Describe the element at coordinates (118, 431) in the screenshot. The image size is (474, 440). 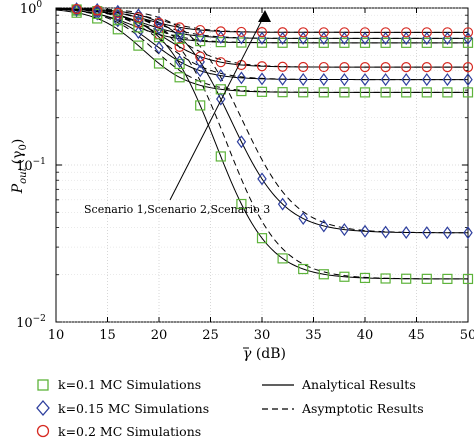
I see `legend-k02: k=0.2 MC Simulations` at that location.